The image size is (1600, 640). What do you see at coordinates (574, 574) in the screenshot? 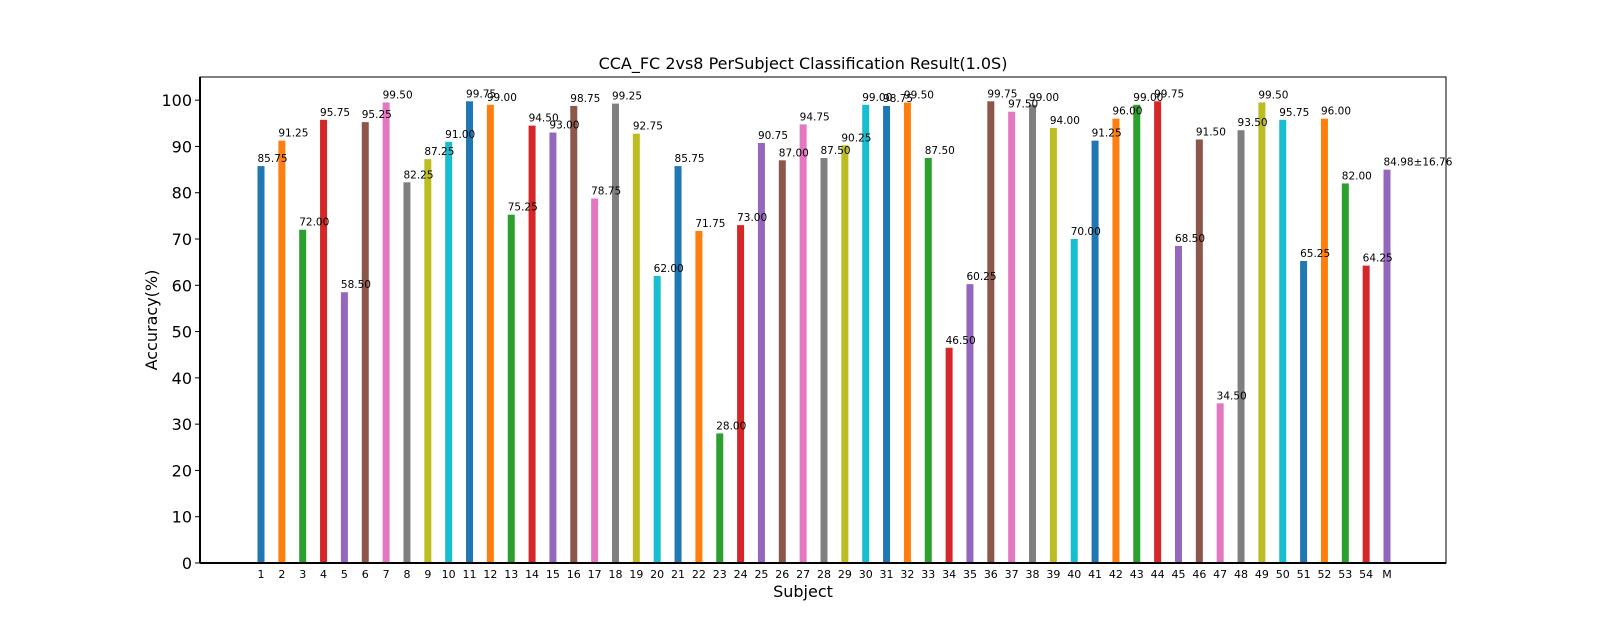
I see `x-tick-label: 16` at bounding box center [574, 574].